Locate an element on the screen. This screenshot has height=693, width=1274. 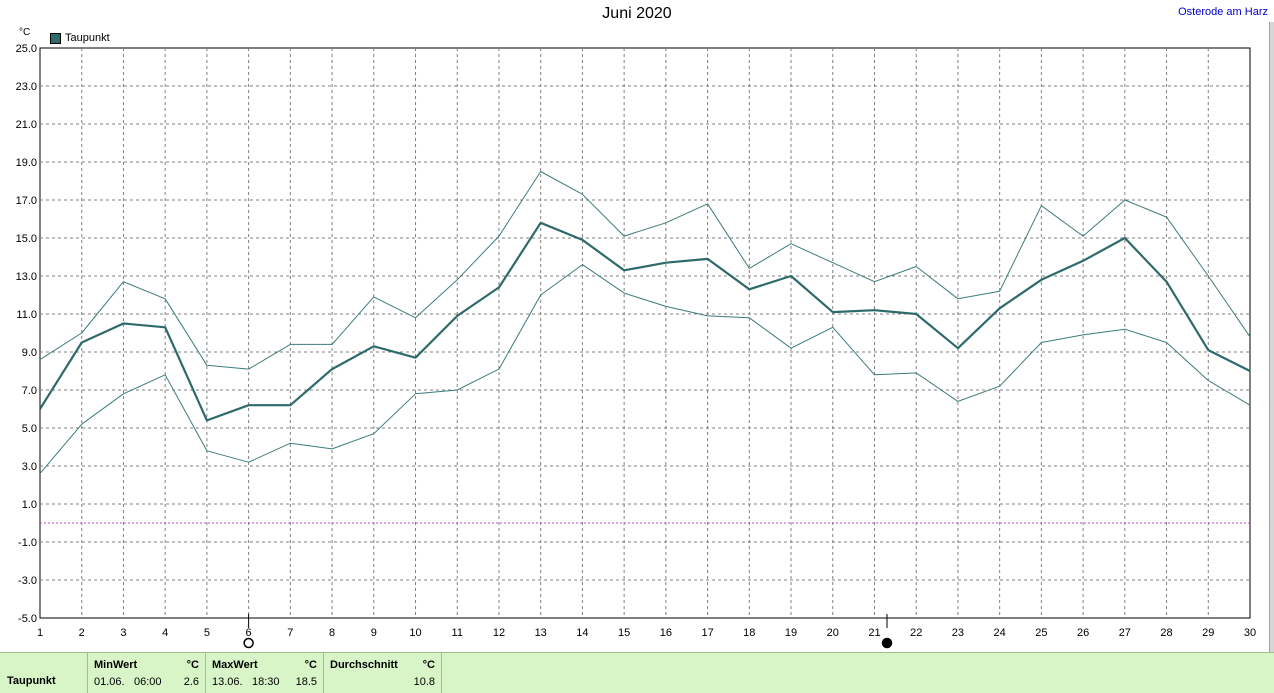
x-tick-label: 18 is located at coordinates (749, 633).